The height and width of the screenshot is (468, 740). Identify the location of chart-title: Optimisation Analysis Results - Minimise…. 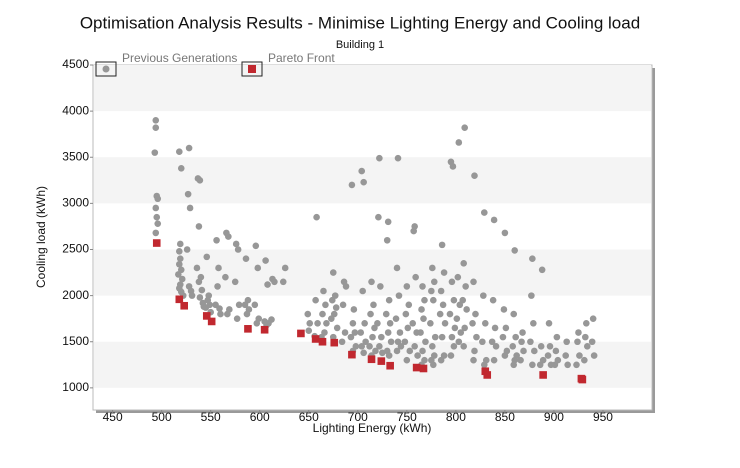
(360, 22).